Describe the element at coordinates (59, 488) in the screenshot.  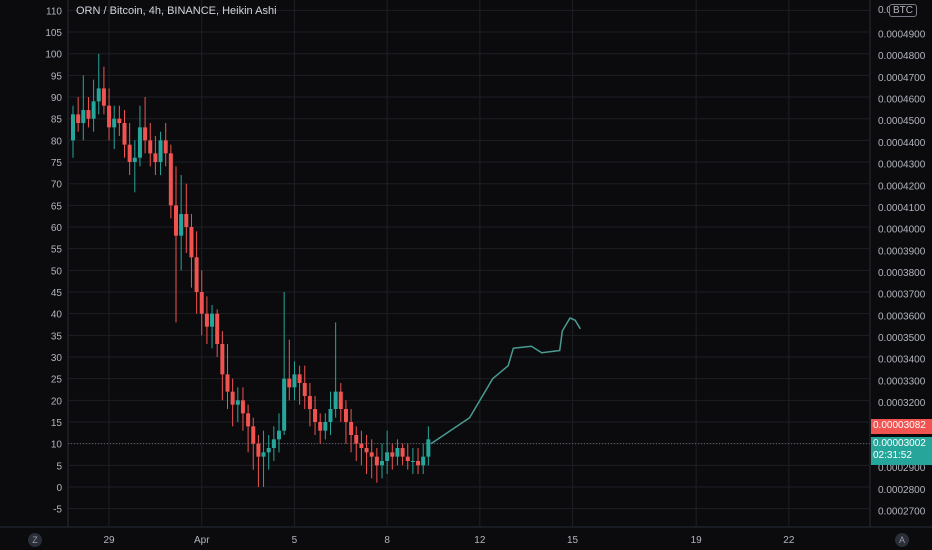
I see `left-axis-tick: 0` at that location.